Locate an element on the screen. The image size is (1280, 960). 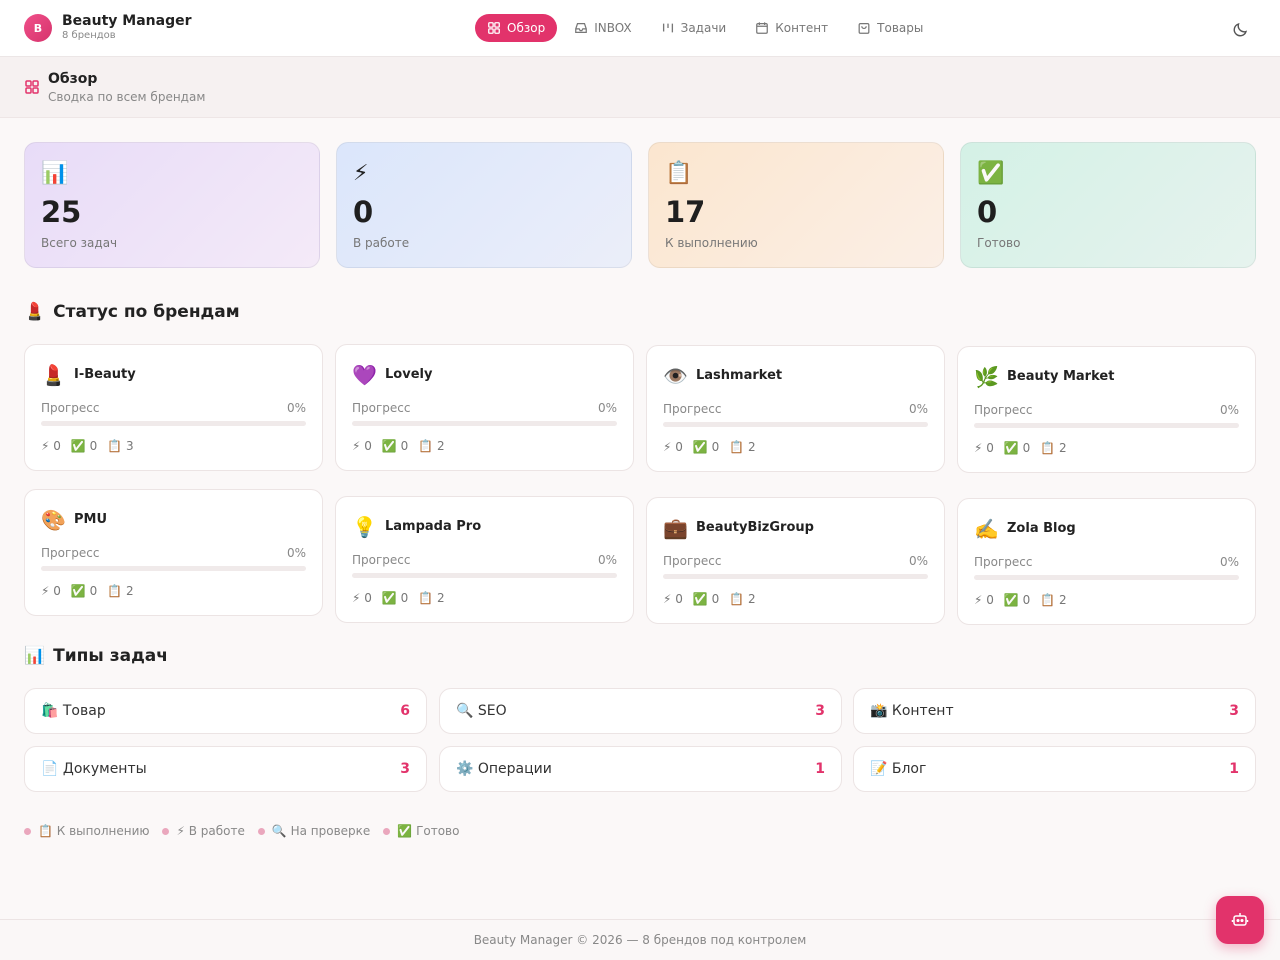
task-type-label: 📝 Блог is located at coordinates (898, 769).